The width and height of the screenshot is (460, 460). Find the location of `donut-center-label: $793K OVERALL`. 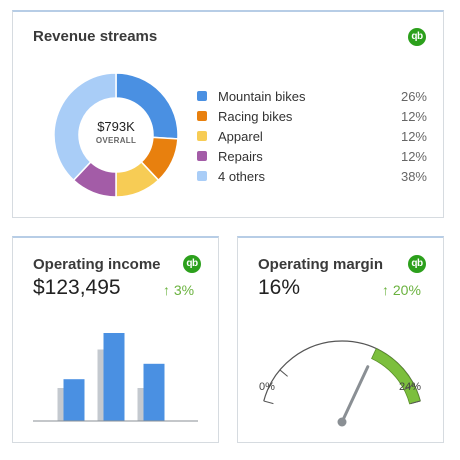

donut-center-label: $793K OVERALL is located at coordinates (116, 132).